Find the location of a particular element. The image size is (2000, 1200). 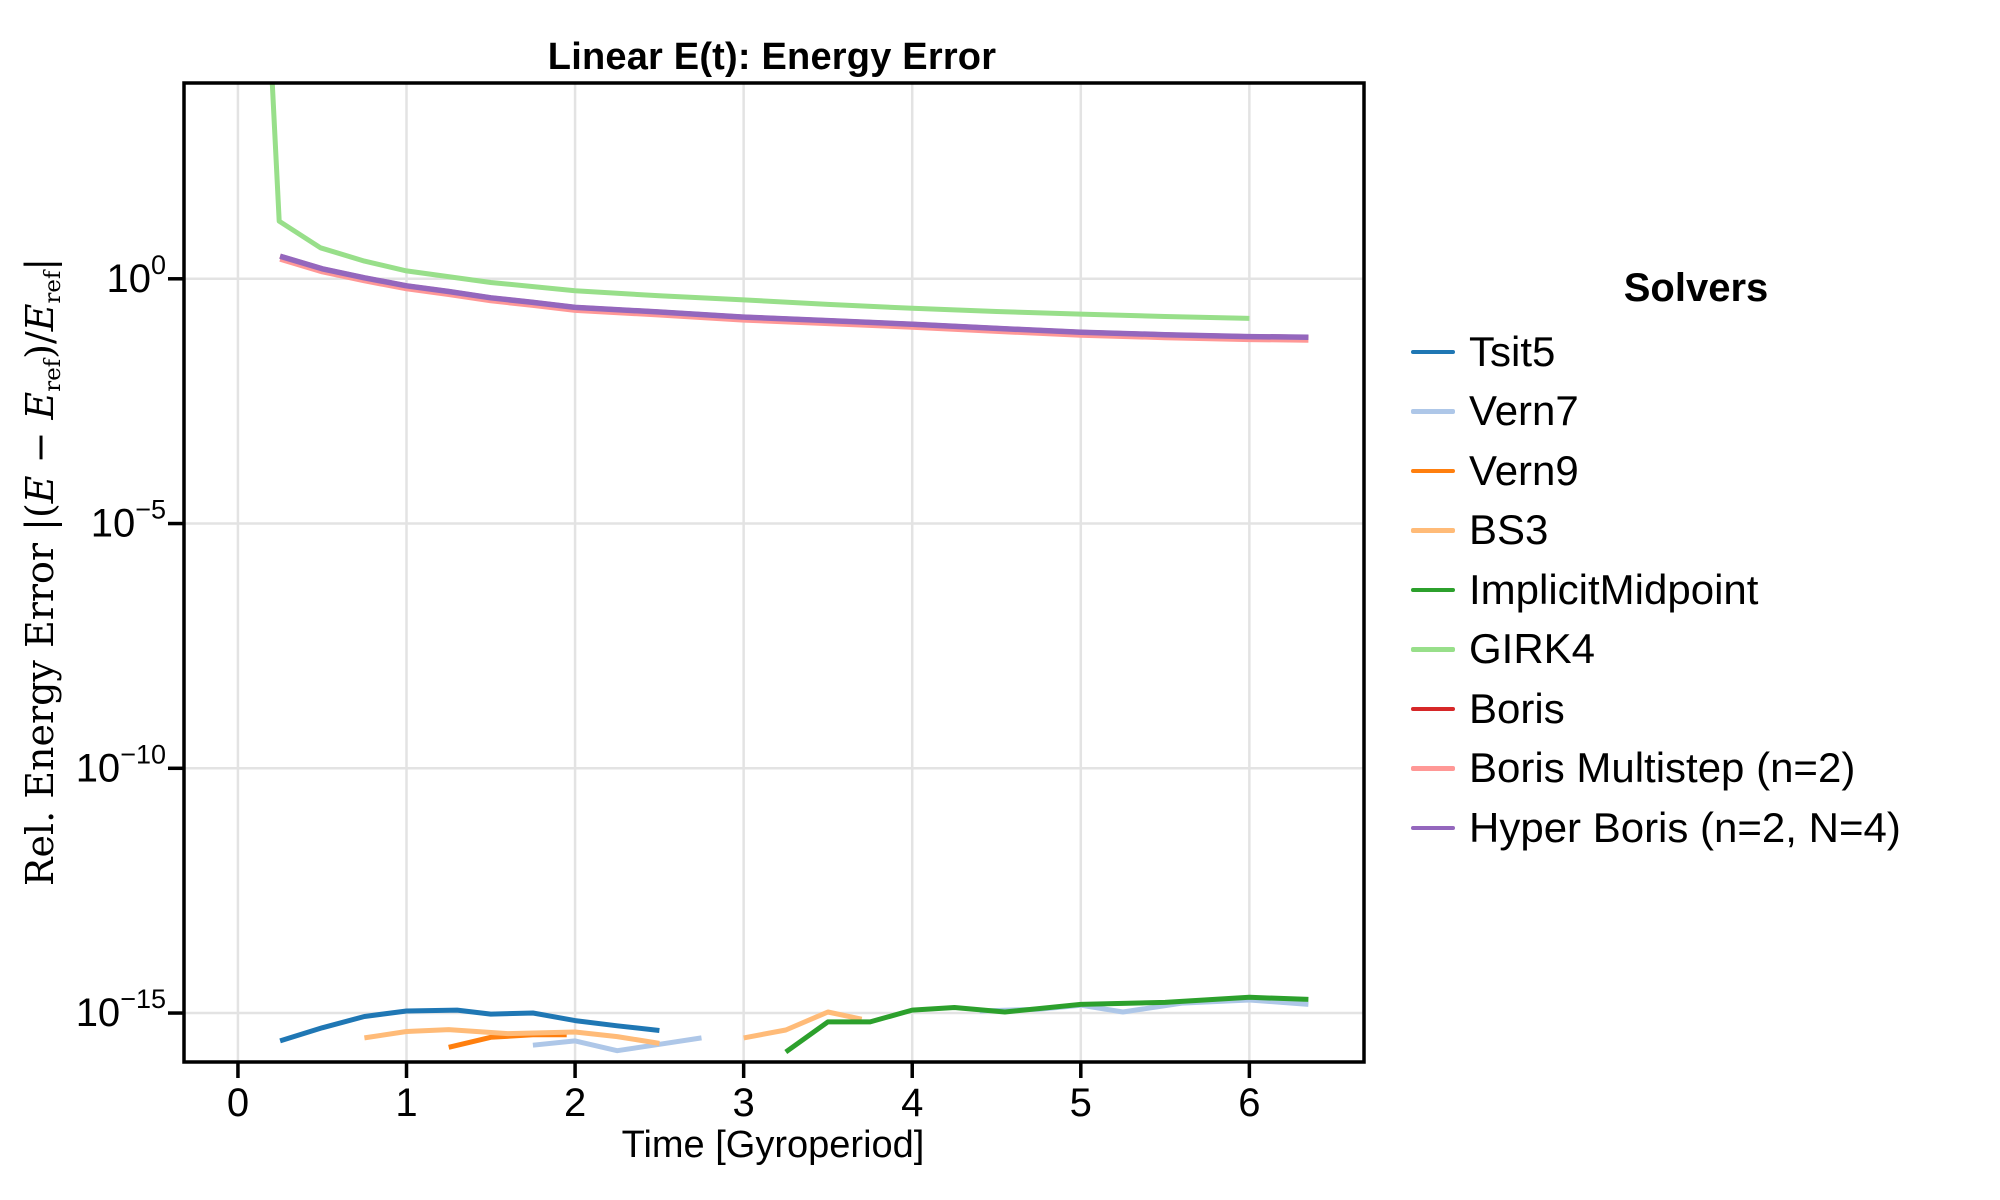

y-axis-label: Rel. Energy Error |(E − Eref)/Eref| is located at coordinates (42, 572).